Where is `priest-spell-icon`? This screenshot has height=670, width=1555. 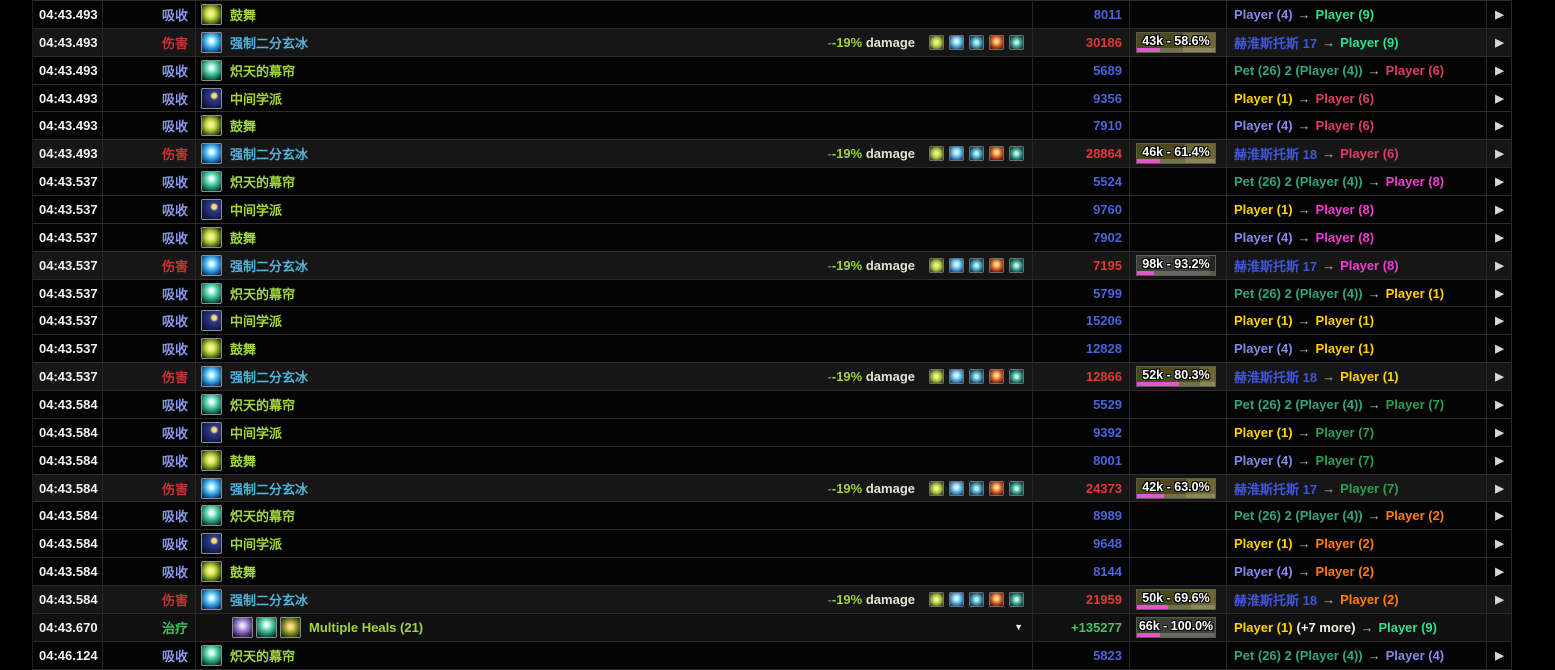 priest-spell-icon is located at coordinates (242, 627).